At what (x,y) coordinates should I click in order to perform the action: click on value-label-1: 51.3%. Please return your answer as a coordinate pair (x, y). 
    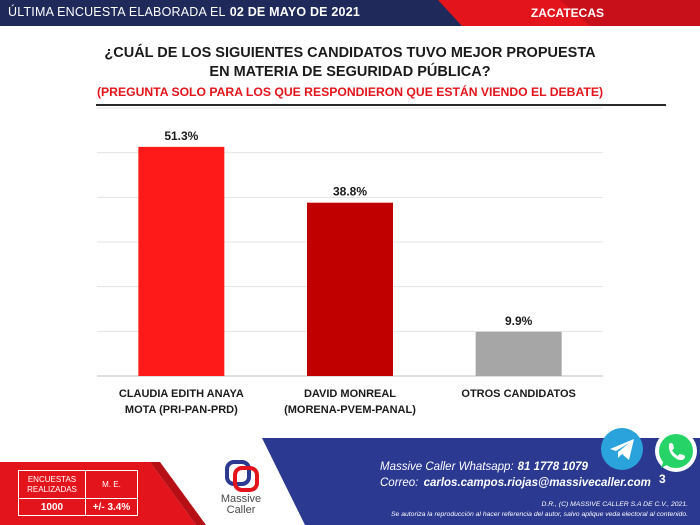
    Looking at the image, I should click on (181, 136).